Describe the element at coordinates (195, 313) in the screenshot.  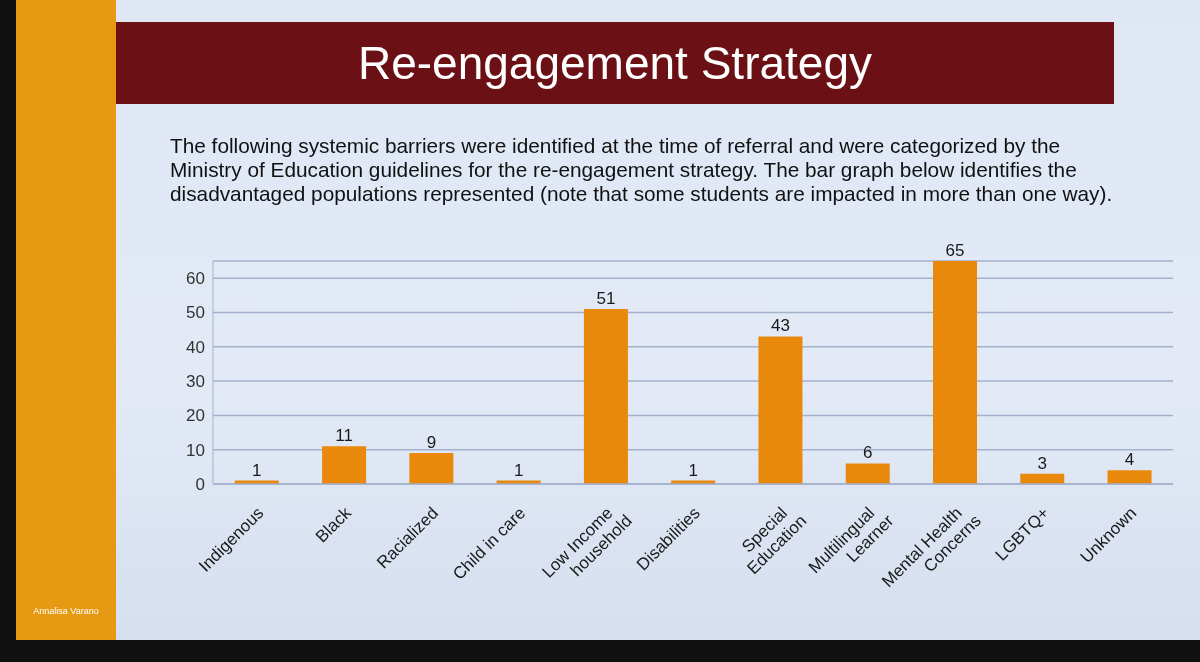
I see `y-tick-label: 50` at that location.